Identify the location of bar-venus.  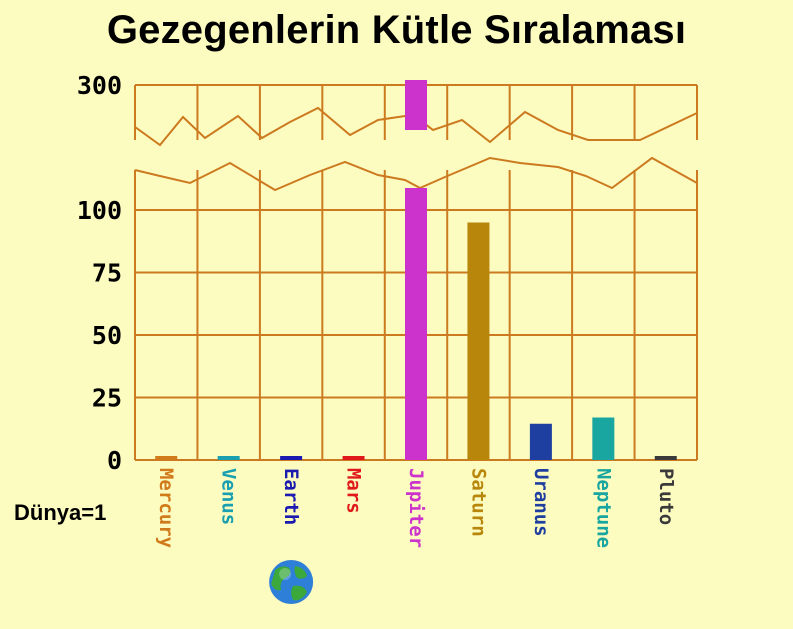
(228, 458).